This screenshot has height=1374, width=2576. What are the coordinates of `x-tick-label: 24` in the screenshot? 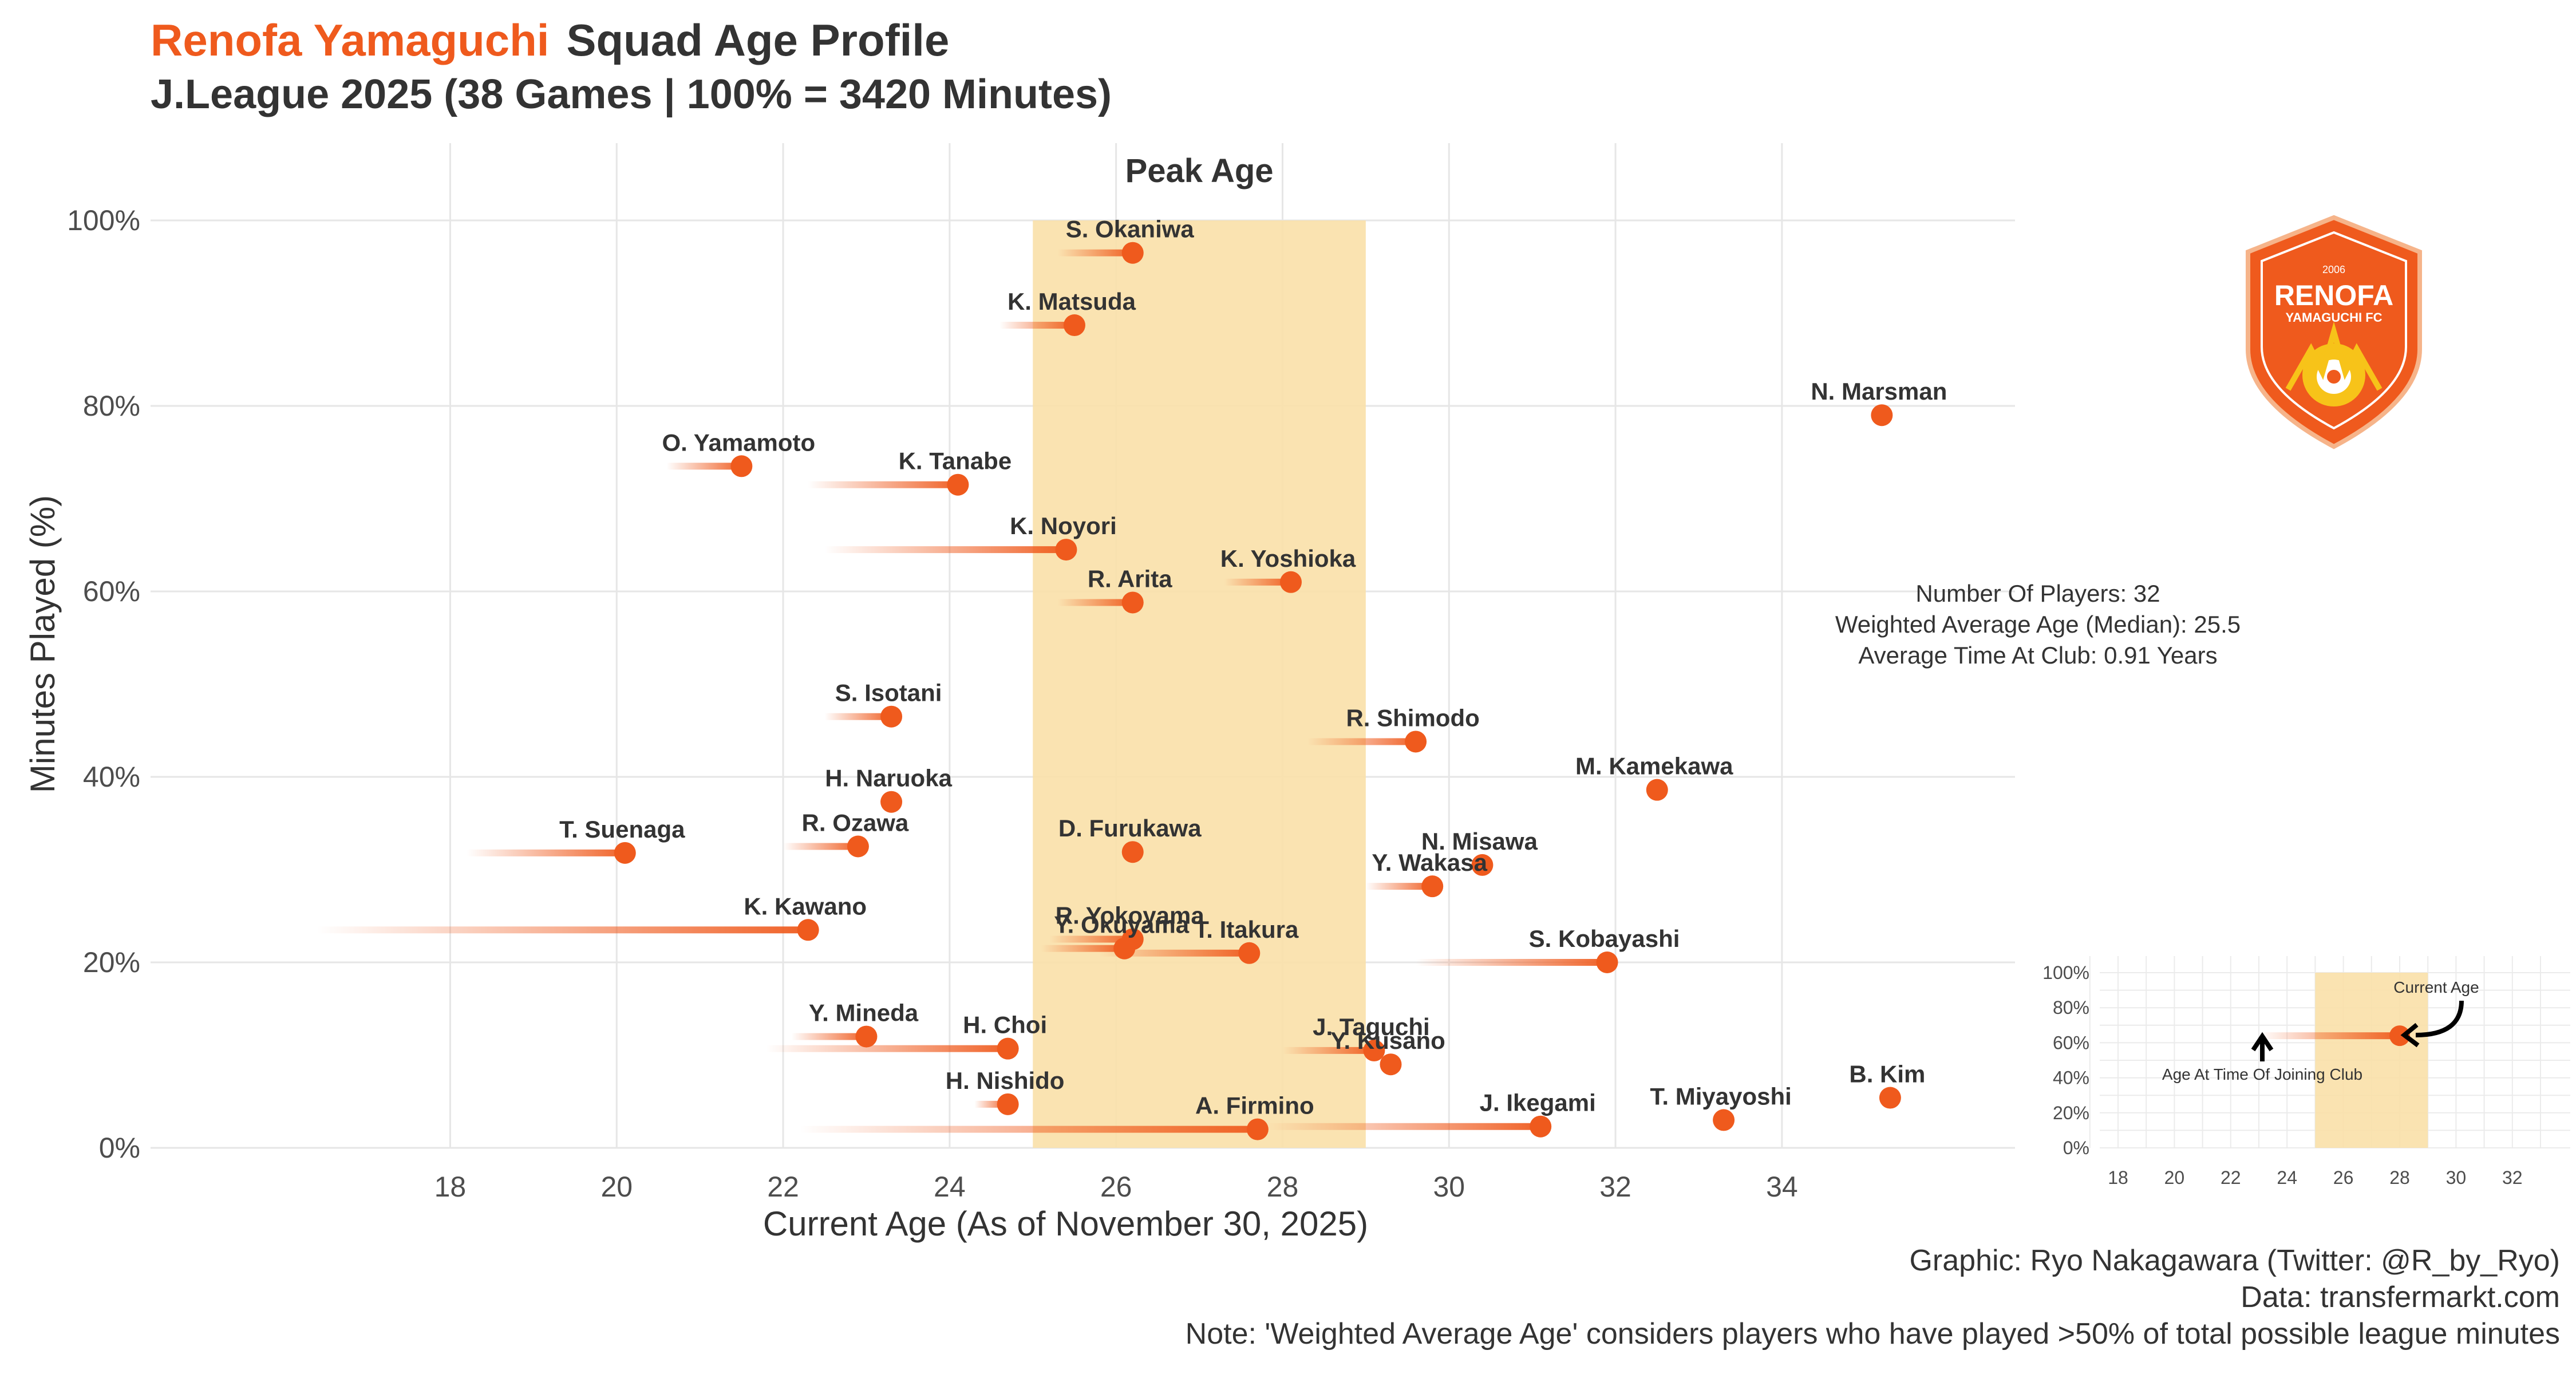 It's located at (950, 1187).